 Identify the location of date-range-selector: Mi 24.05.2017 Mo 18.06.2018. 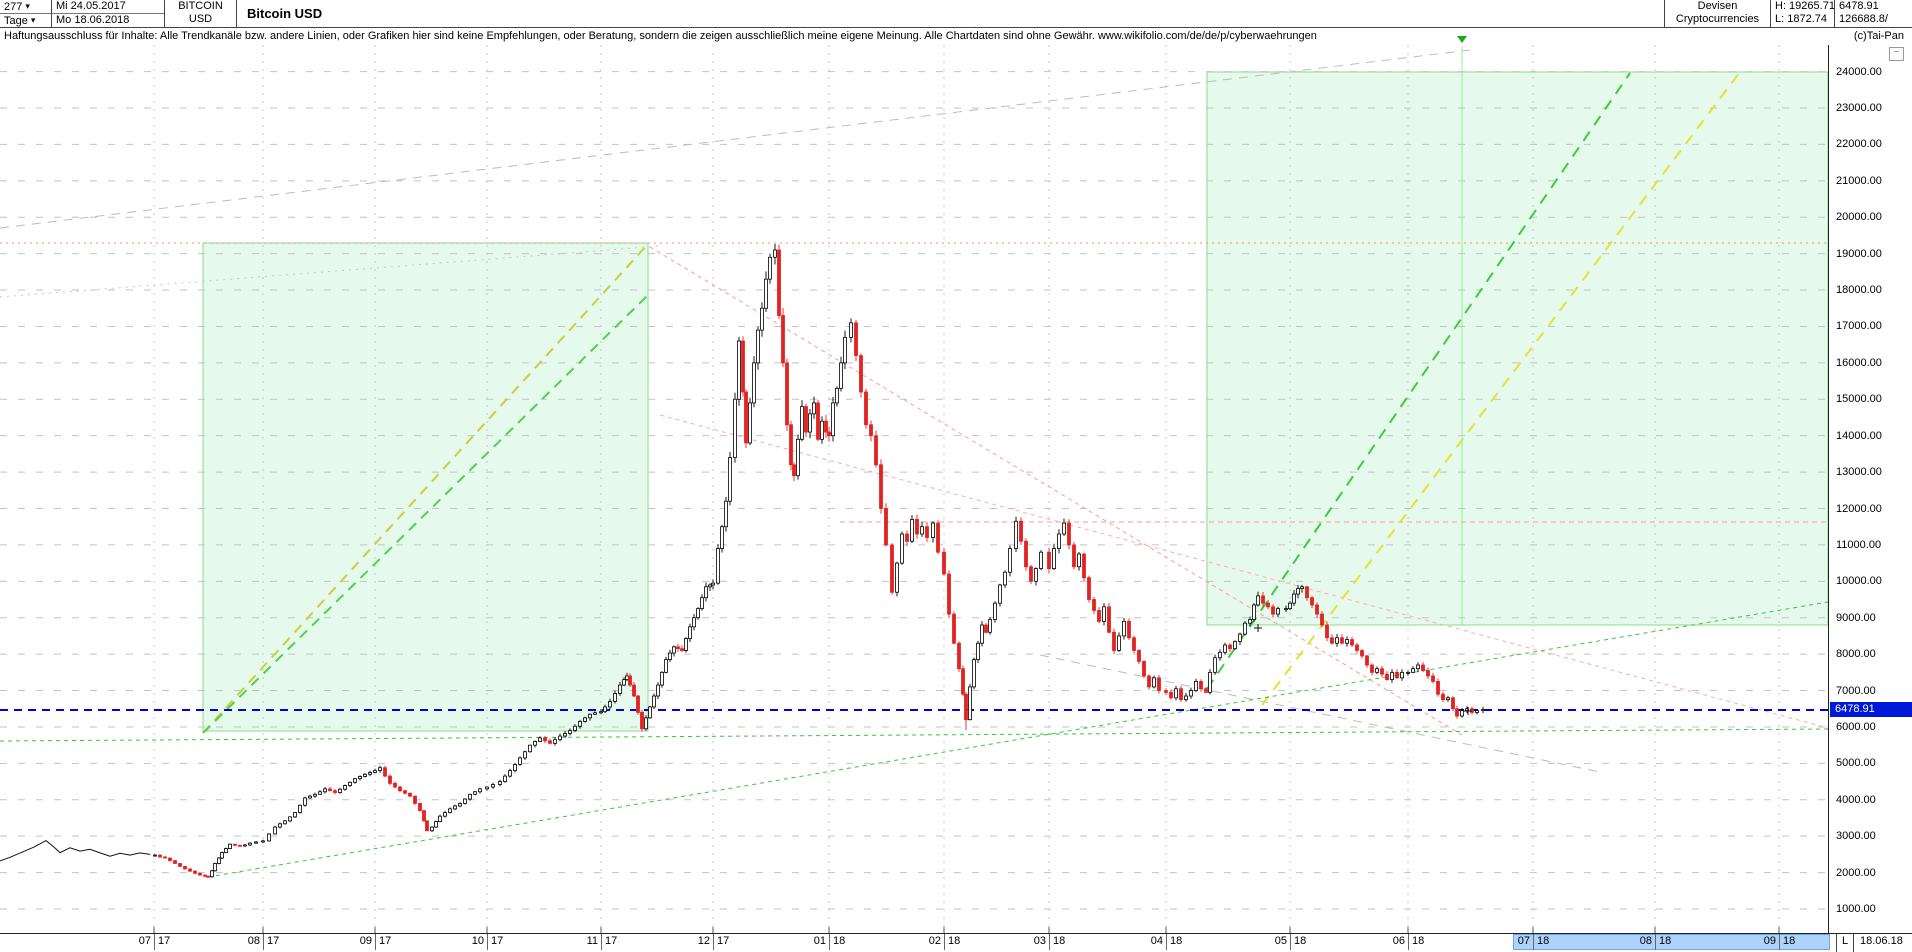
(108, 14).